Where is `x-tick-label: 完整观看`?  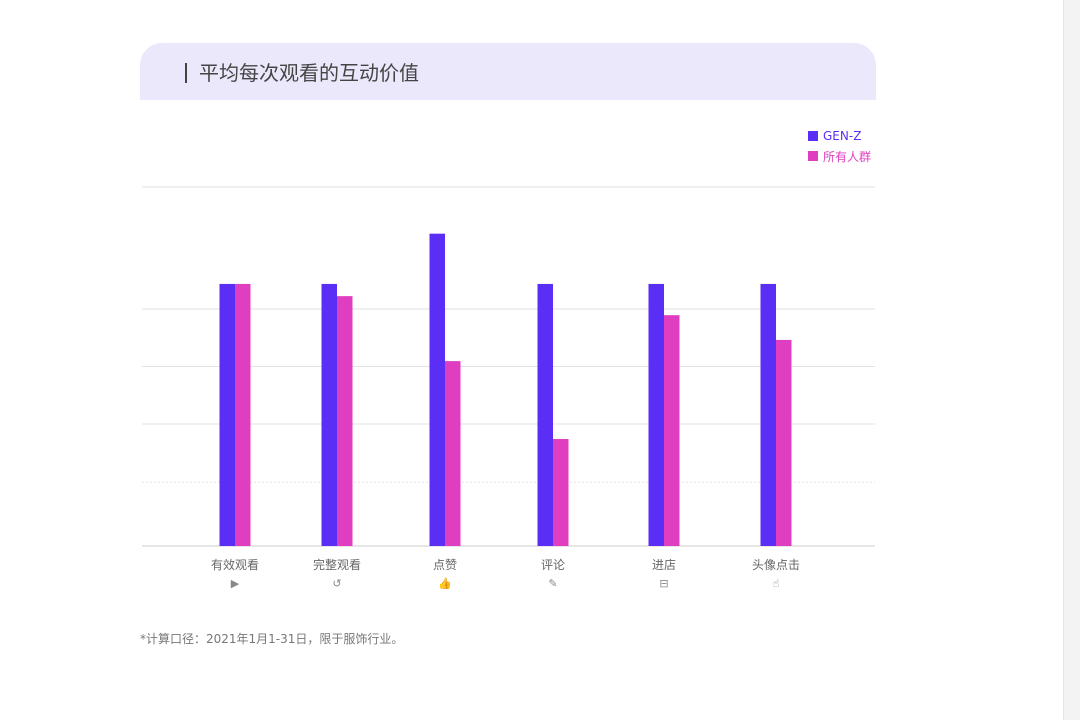
x-tick-label: 完整观看 is located at coordinates (337, 564).